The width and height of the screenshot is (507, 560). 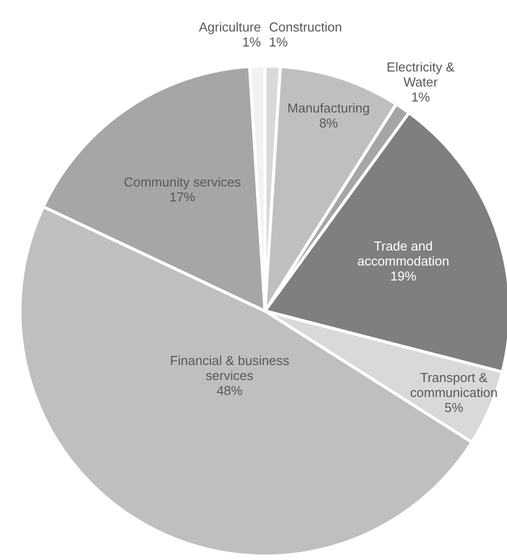 I want to click on slice-label: Agriculture, so click(x=229, y=26).